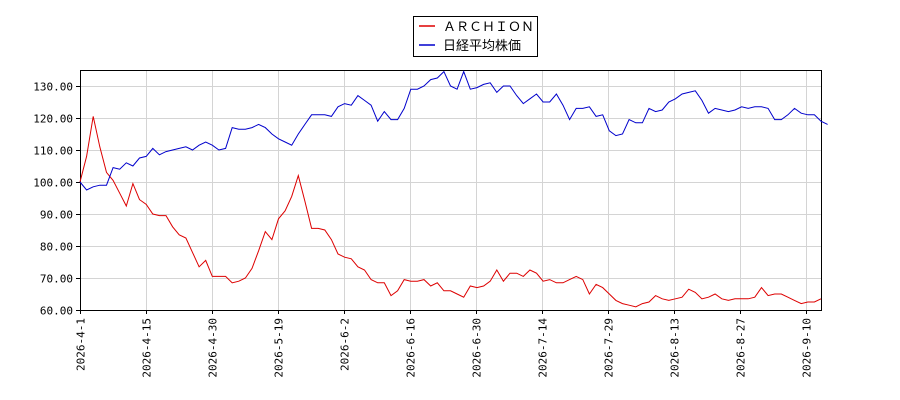  What do you see at coordinates (81, 344) in the screenshot?
I see `x-tick-label: 2026-4-1` at bounding box center [81, 344].